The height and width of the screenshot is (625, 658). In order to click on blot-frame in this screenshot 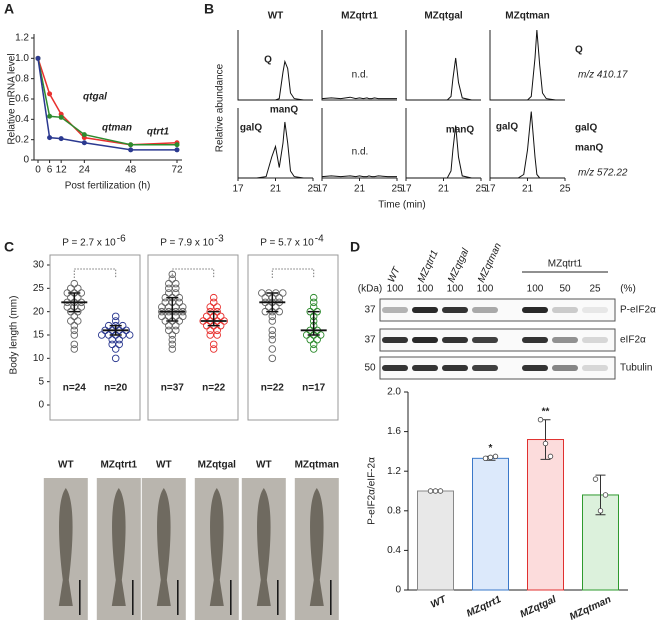, I will do `click(497, 310)`.